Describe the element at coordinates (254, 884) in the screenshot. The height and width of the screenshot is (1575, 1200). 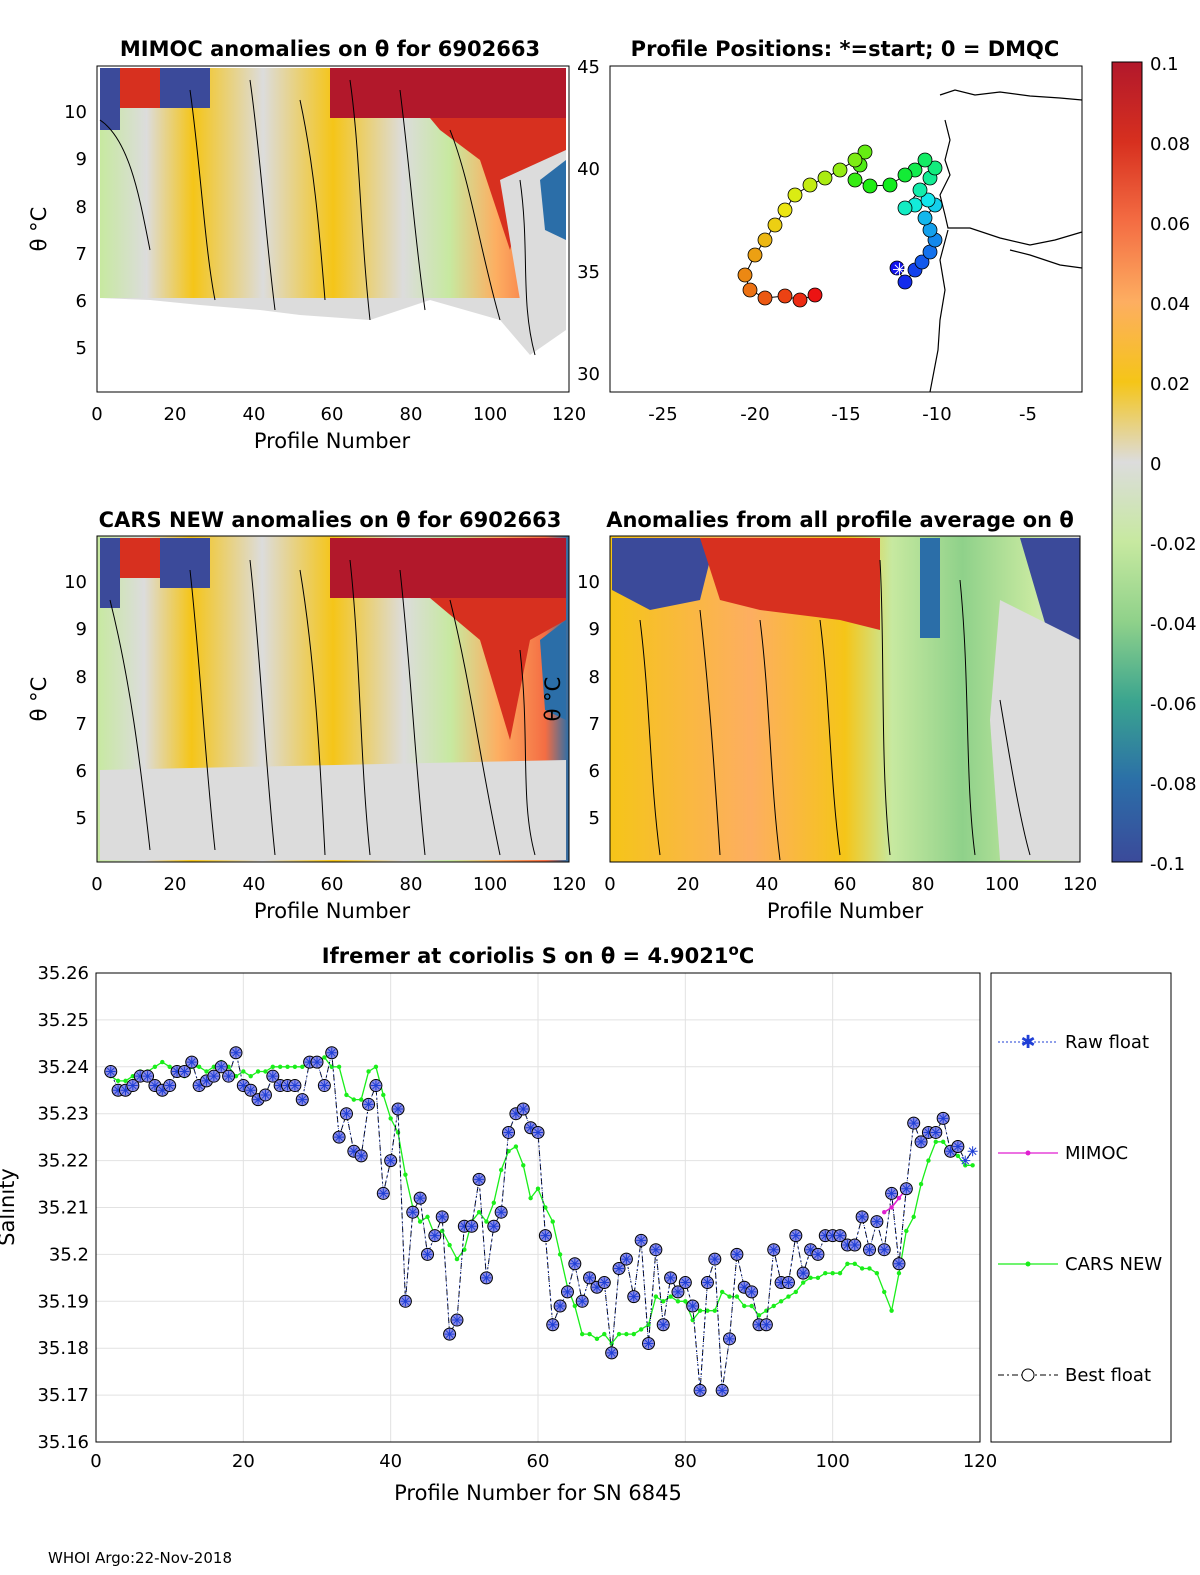
I see `tick-label: 40` at that location.